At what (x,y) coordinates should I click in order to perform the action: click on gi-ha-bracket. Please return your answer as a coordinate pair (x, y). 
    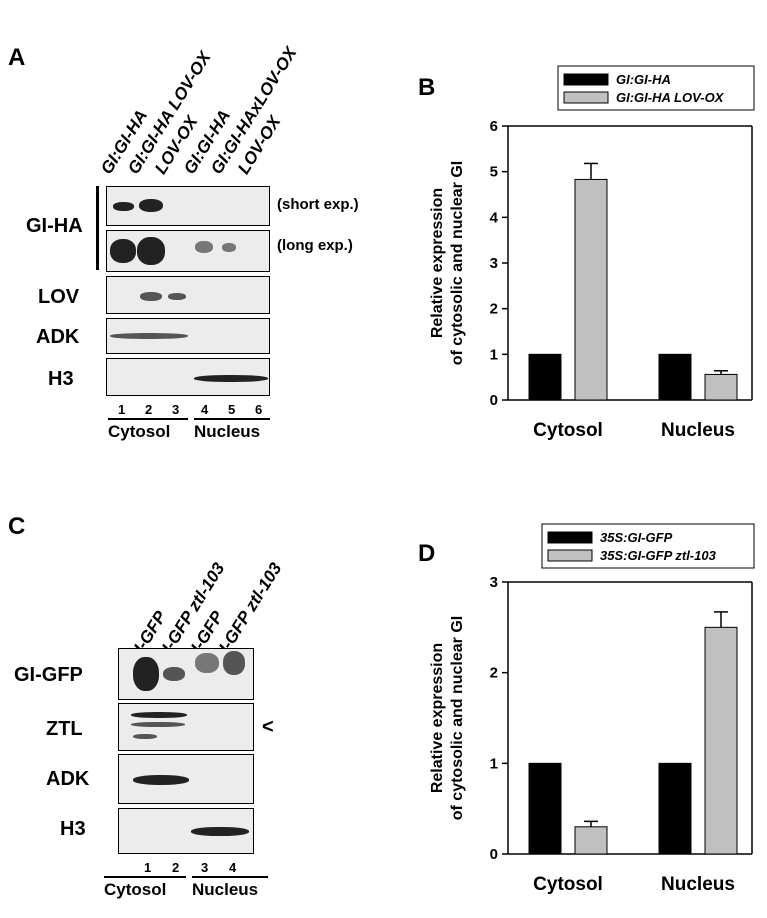
    Looking at the image, I should click on (97, 228).